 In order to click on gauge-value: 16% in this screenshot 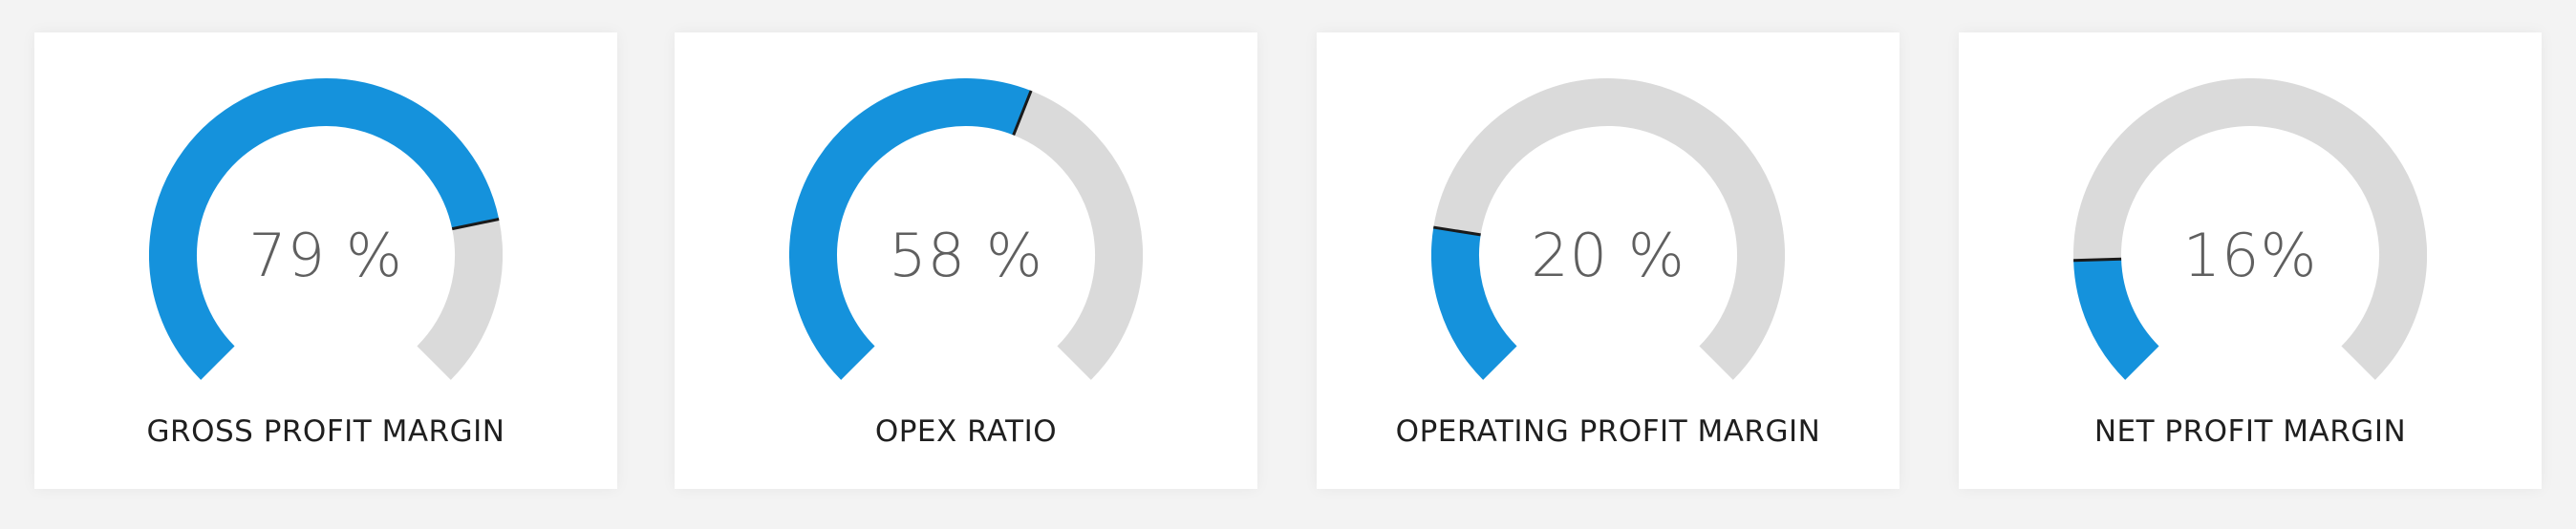, I will do `click(2250, 255)`.